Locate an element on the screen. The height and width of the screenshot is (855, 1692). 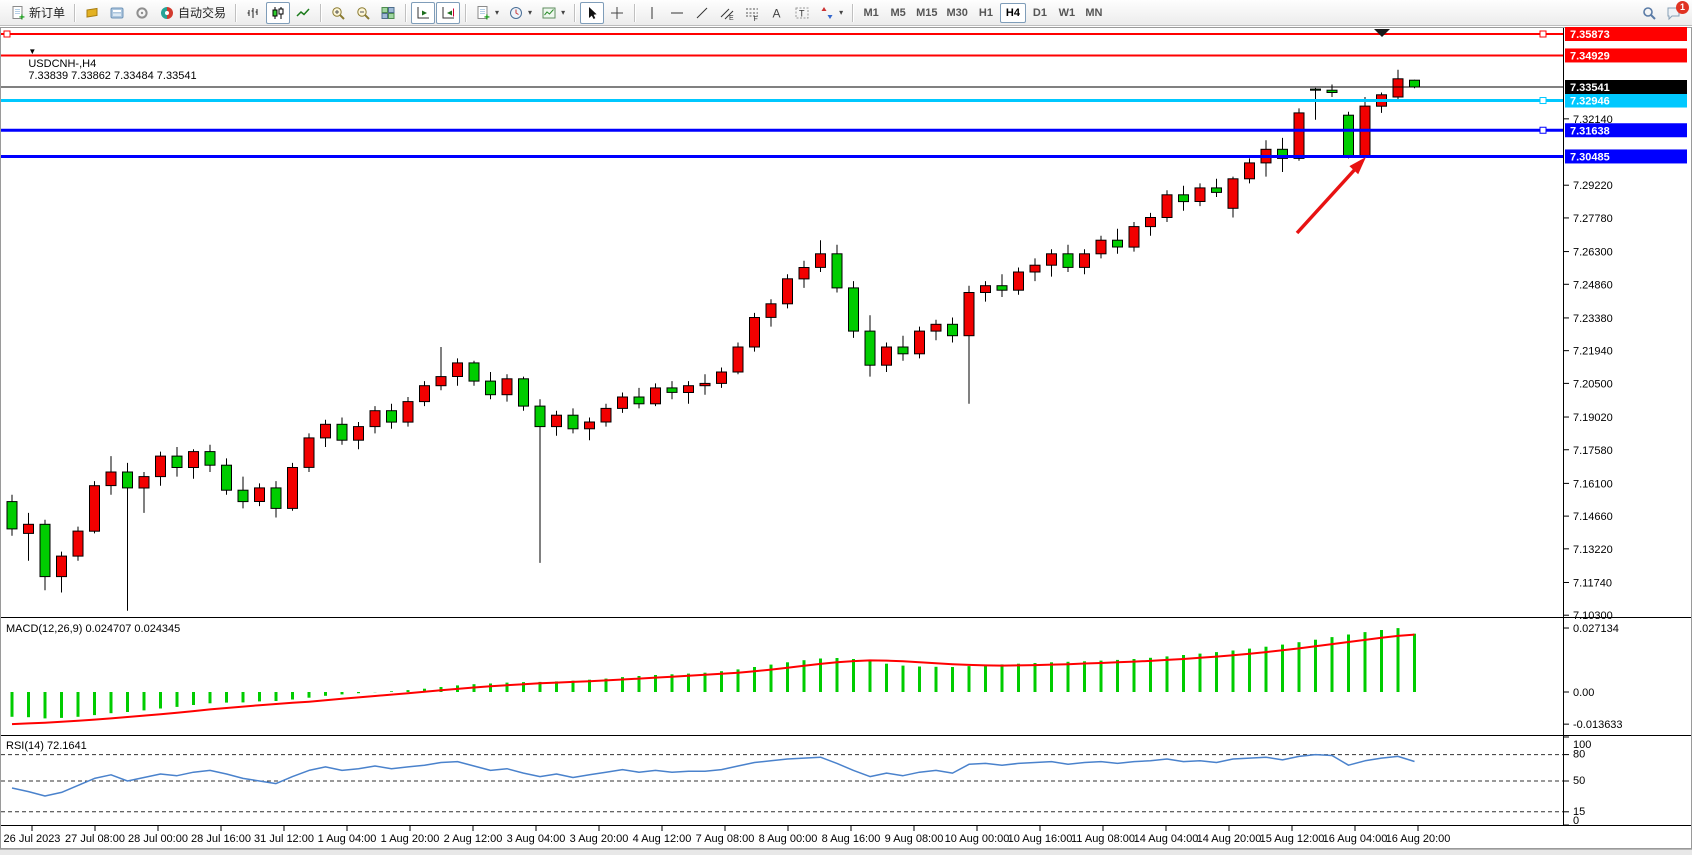
zoom-out-button is located at coordinates (363, 13).